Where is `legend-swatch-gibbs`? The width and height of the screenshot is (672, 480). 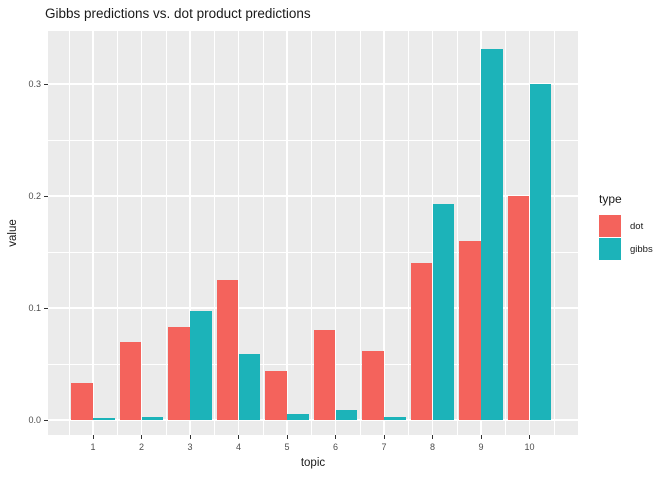 legend-swatch-gibbs is located at coordinates (610, 249).